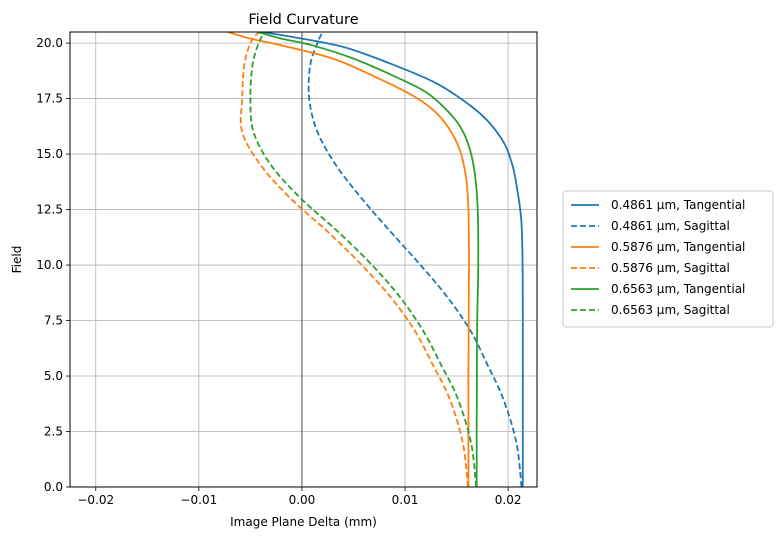 The width and height of the screenshot is (782, 540). What do you see at coordinates (670, 268) in the screenshot?
I see `legend-label: 0.5876 µm, Sagittal` at bounding box center [670, 268].